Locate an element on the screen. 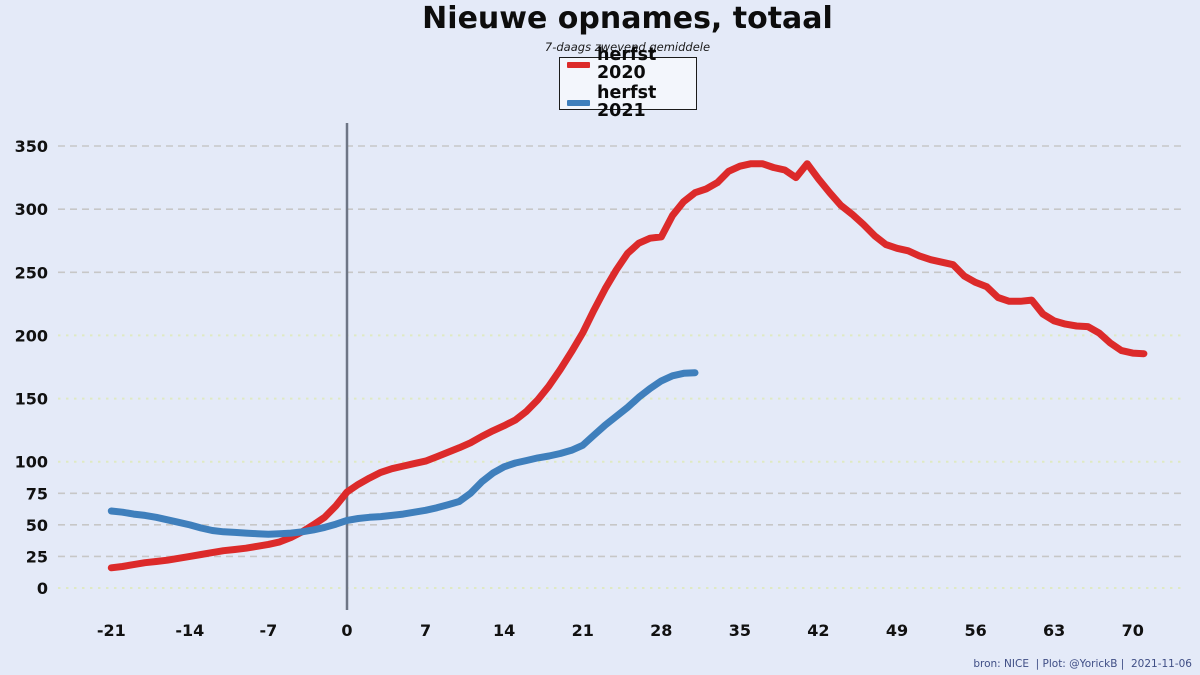 Image resolution: width=1200 pixels, height=675 pixels. chart-title: Nieuwe opnames, totaal is located at coordinates (627, 18).